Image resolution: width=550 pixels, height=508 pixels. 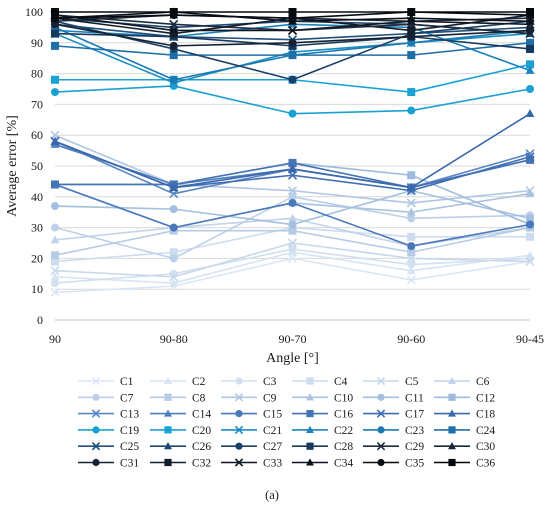 I want to click on y-tick-label: 0, so click(x=40, y=320).